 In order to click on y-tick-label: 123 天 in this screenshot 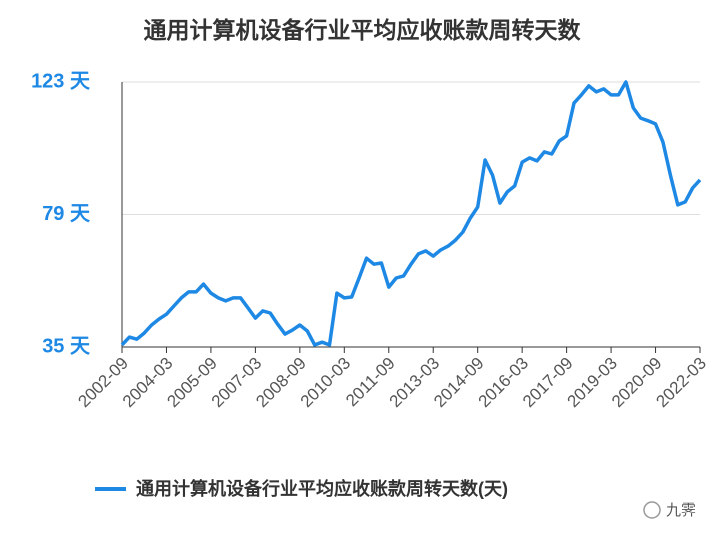, I will do `click(61, 81)`.